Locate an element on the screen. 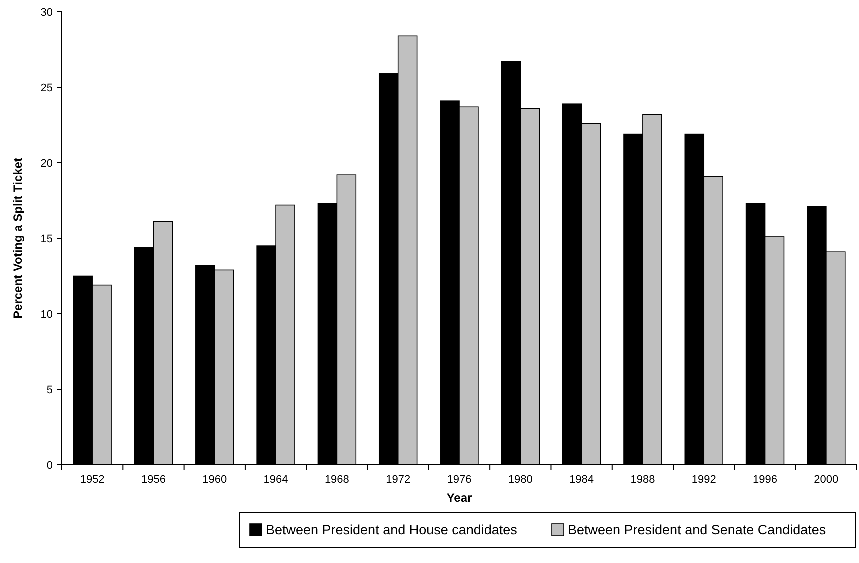  x-tick-label: 1988 is located at coordinates (643, 480).